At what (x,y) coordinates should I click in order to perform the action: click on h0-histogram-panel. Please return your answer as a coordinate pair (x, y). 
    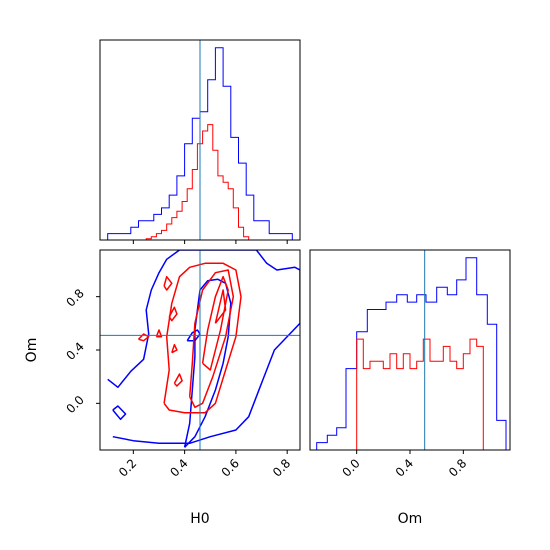
    Looking at the image, I should click on (200, 141).